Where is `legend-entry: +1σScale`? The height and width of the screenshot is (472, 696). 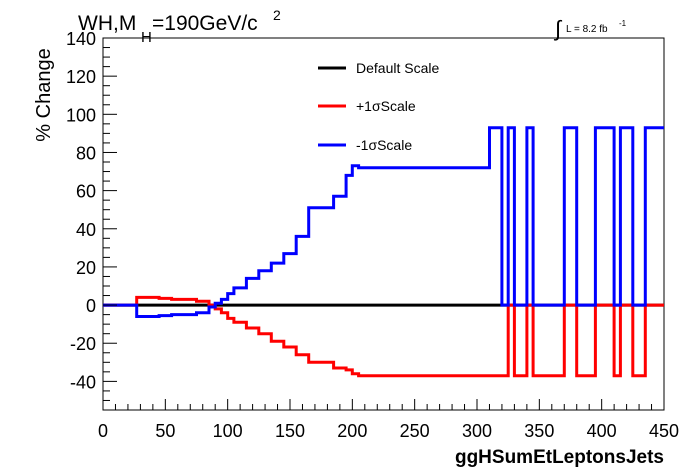
legend-entry: +1σScale is located at coordinates (386, 106).